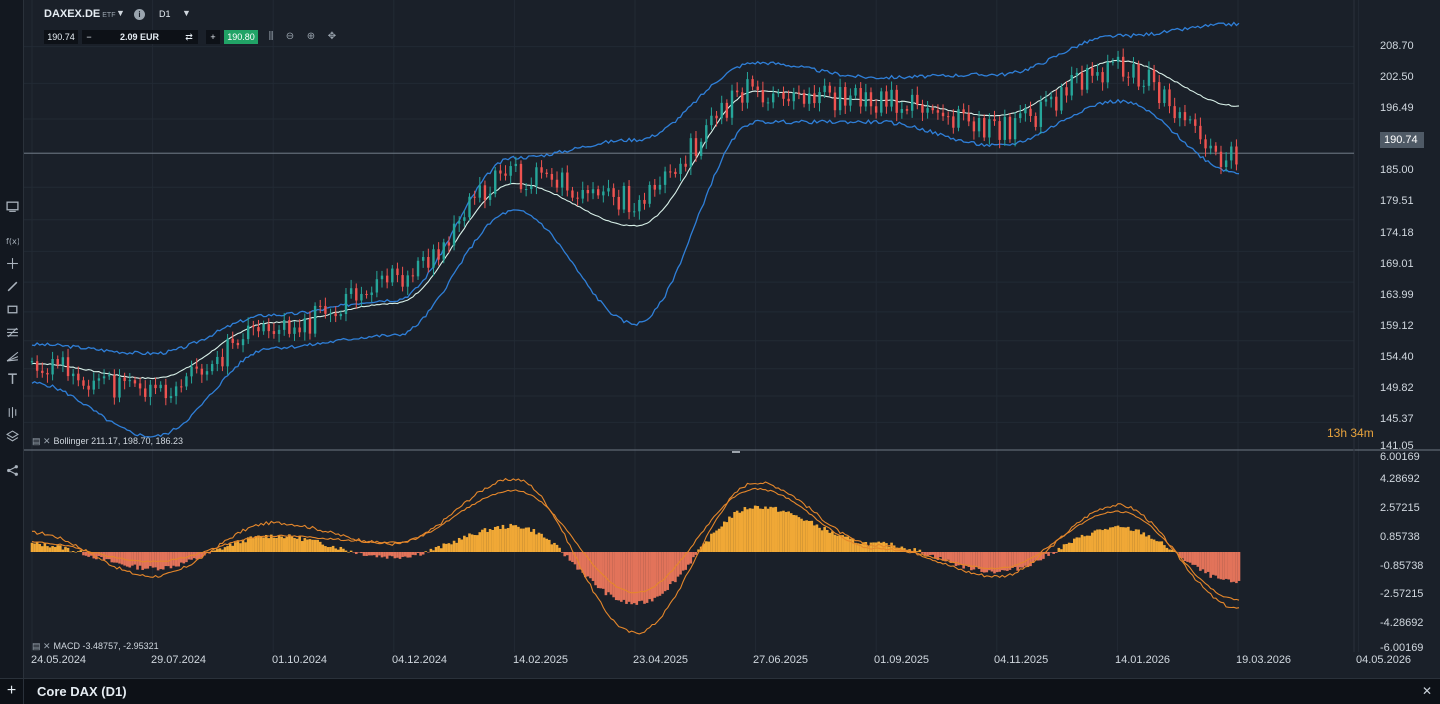 This screenshot has width=1440, height=704. What do you see at coordinates (241, 37) in the screenshot?
I see `buy-price-button: 190.80` at bounding box center [241, 37].